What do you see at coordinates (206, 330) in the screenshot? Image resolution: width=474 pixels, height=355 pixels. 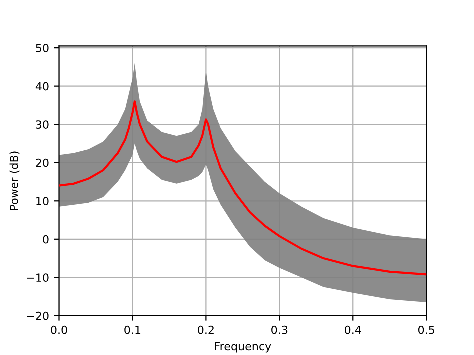 I see `x-tick-label: 0.2` at bounding box center [206, 330].